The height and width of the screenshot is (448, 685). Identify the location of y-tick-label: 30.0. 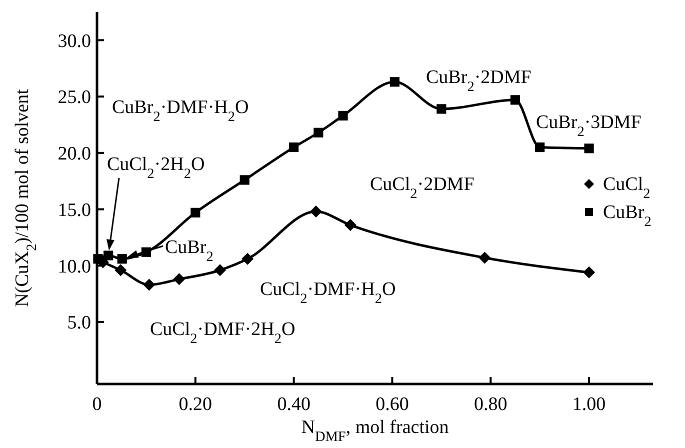
(74, 41).